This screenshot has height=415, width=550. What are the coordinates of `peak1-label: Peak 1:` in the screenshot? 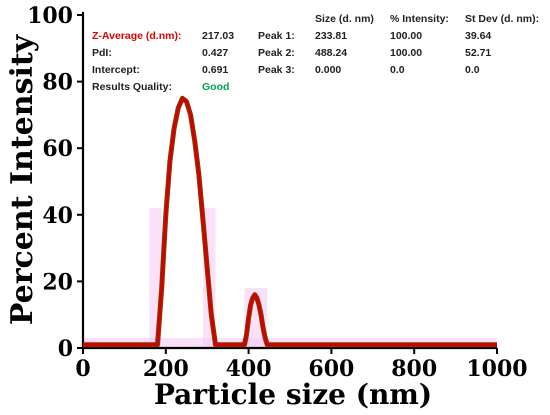 It's located at (276, 36).